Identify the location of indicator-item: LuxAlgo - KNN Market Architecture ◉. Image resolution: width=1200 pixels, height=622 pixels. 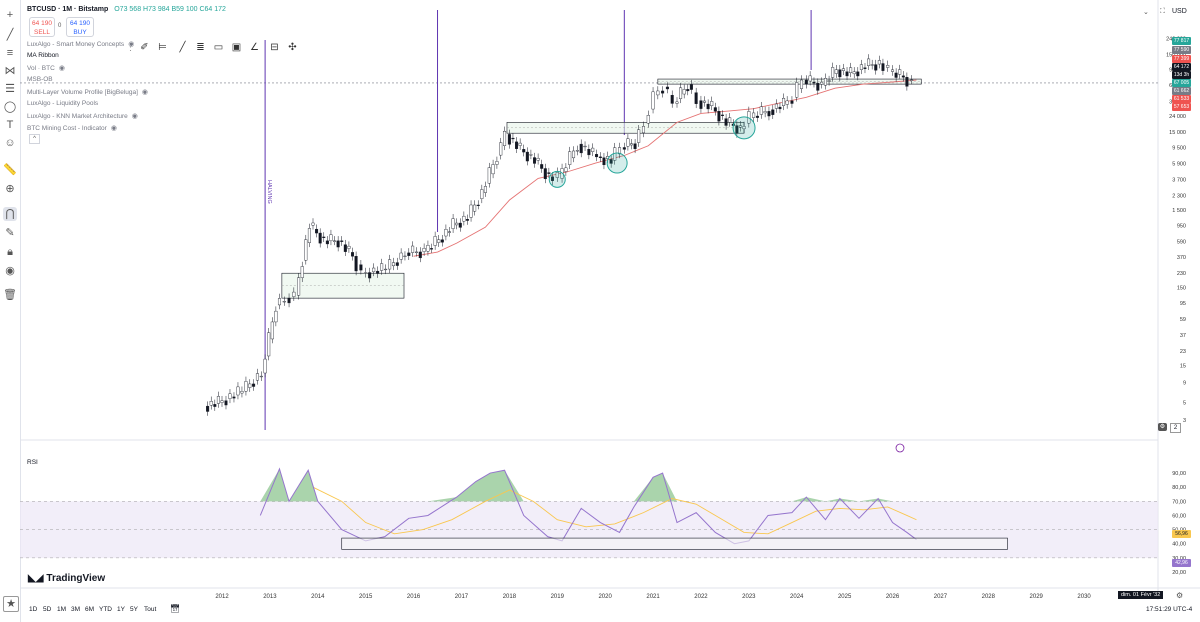
(82, 116).